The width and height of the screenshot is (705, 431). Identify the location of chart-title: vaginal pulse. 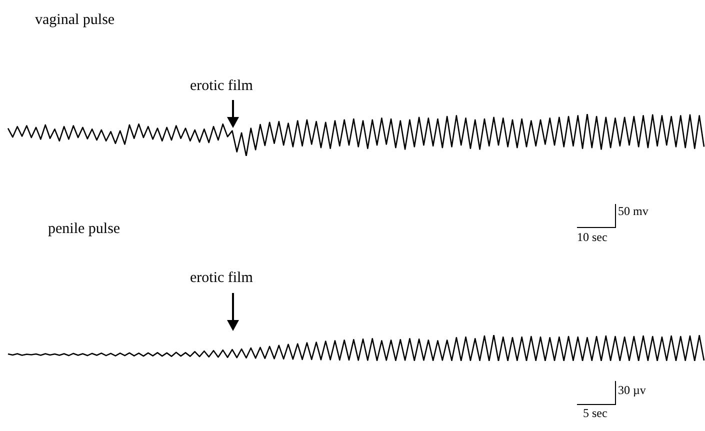
(75, 20).